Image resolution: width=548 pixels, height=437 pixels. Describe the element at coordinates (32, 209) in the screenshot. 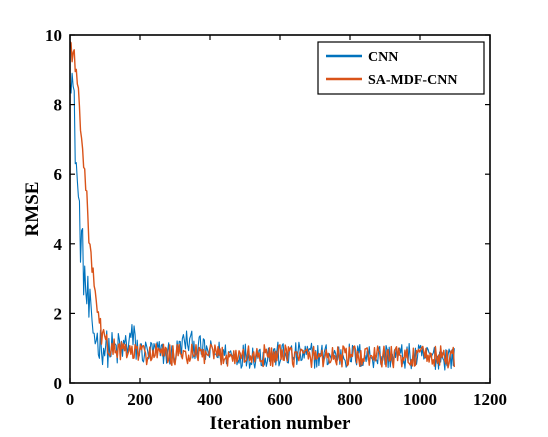

I see `y-axis-title: RMSE` at that location.